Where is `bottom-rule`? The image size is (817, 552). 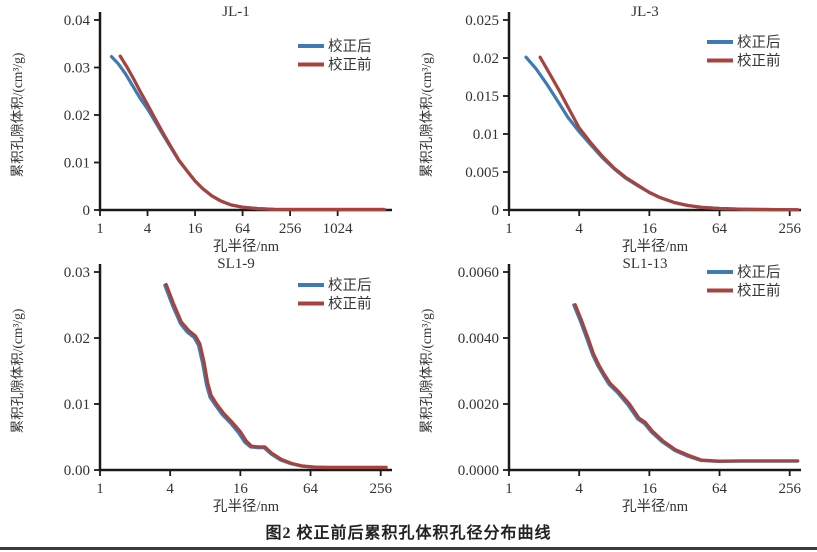 bottom-rule is located at coordinates (408, 548).